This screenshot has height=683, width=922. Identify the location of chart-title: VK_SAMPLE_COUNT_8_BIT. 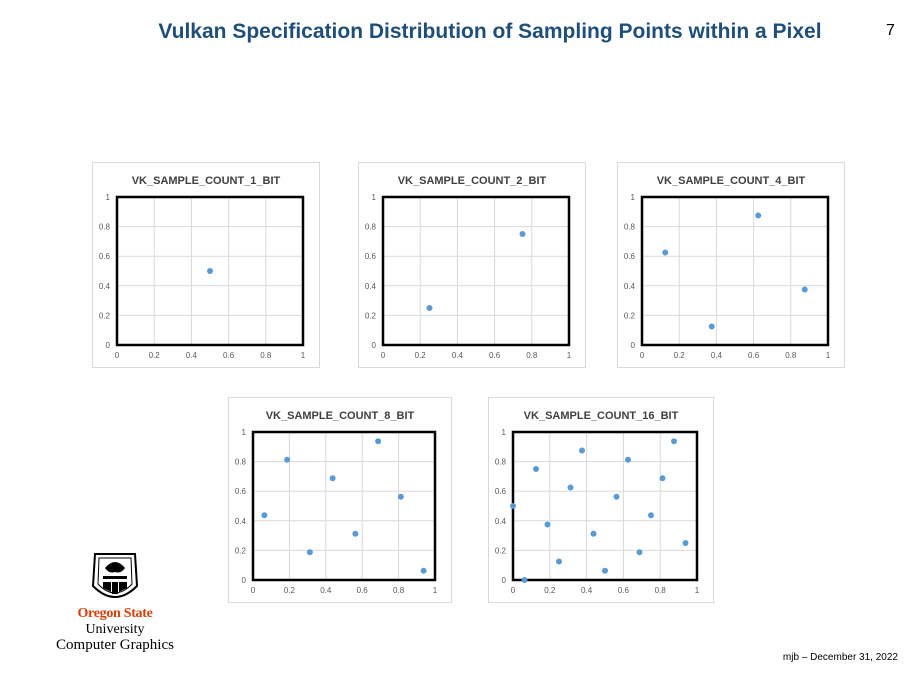
(340, 416).